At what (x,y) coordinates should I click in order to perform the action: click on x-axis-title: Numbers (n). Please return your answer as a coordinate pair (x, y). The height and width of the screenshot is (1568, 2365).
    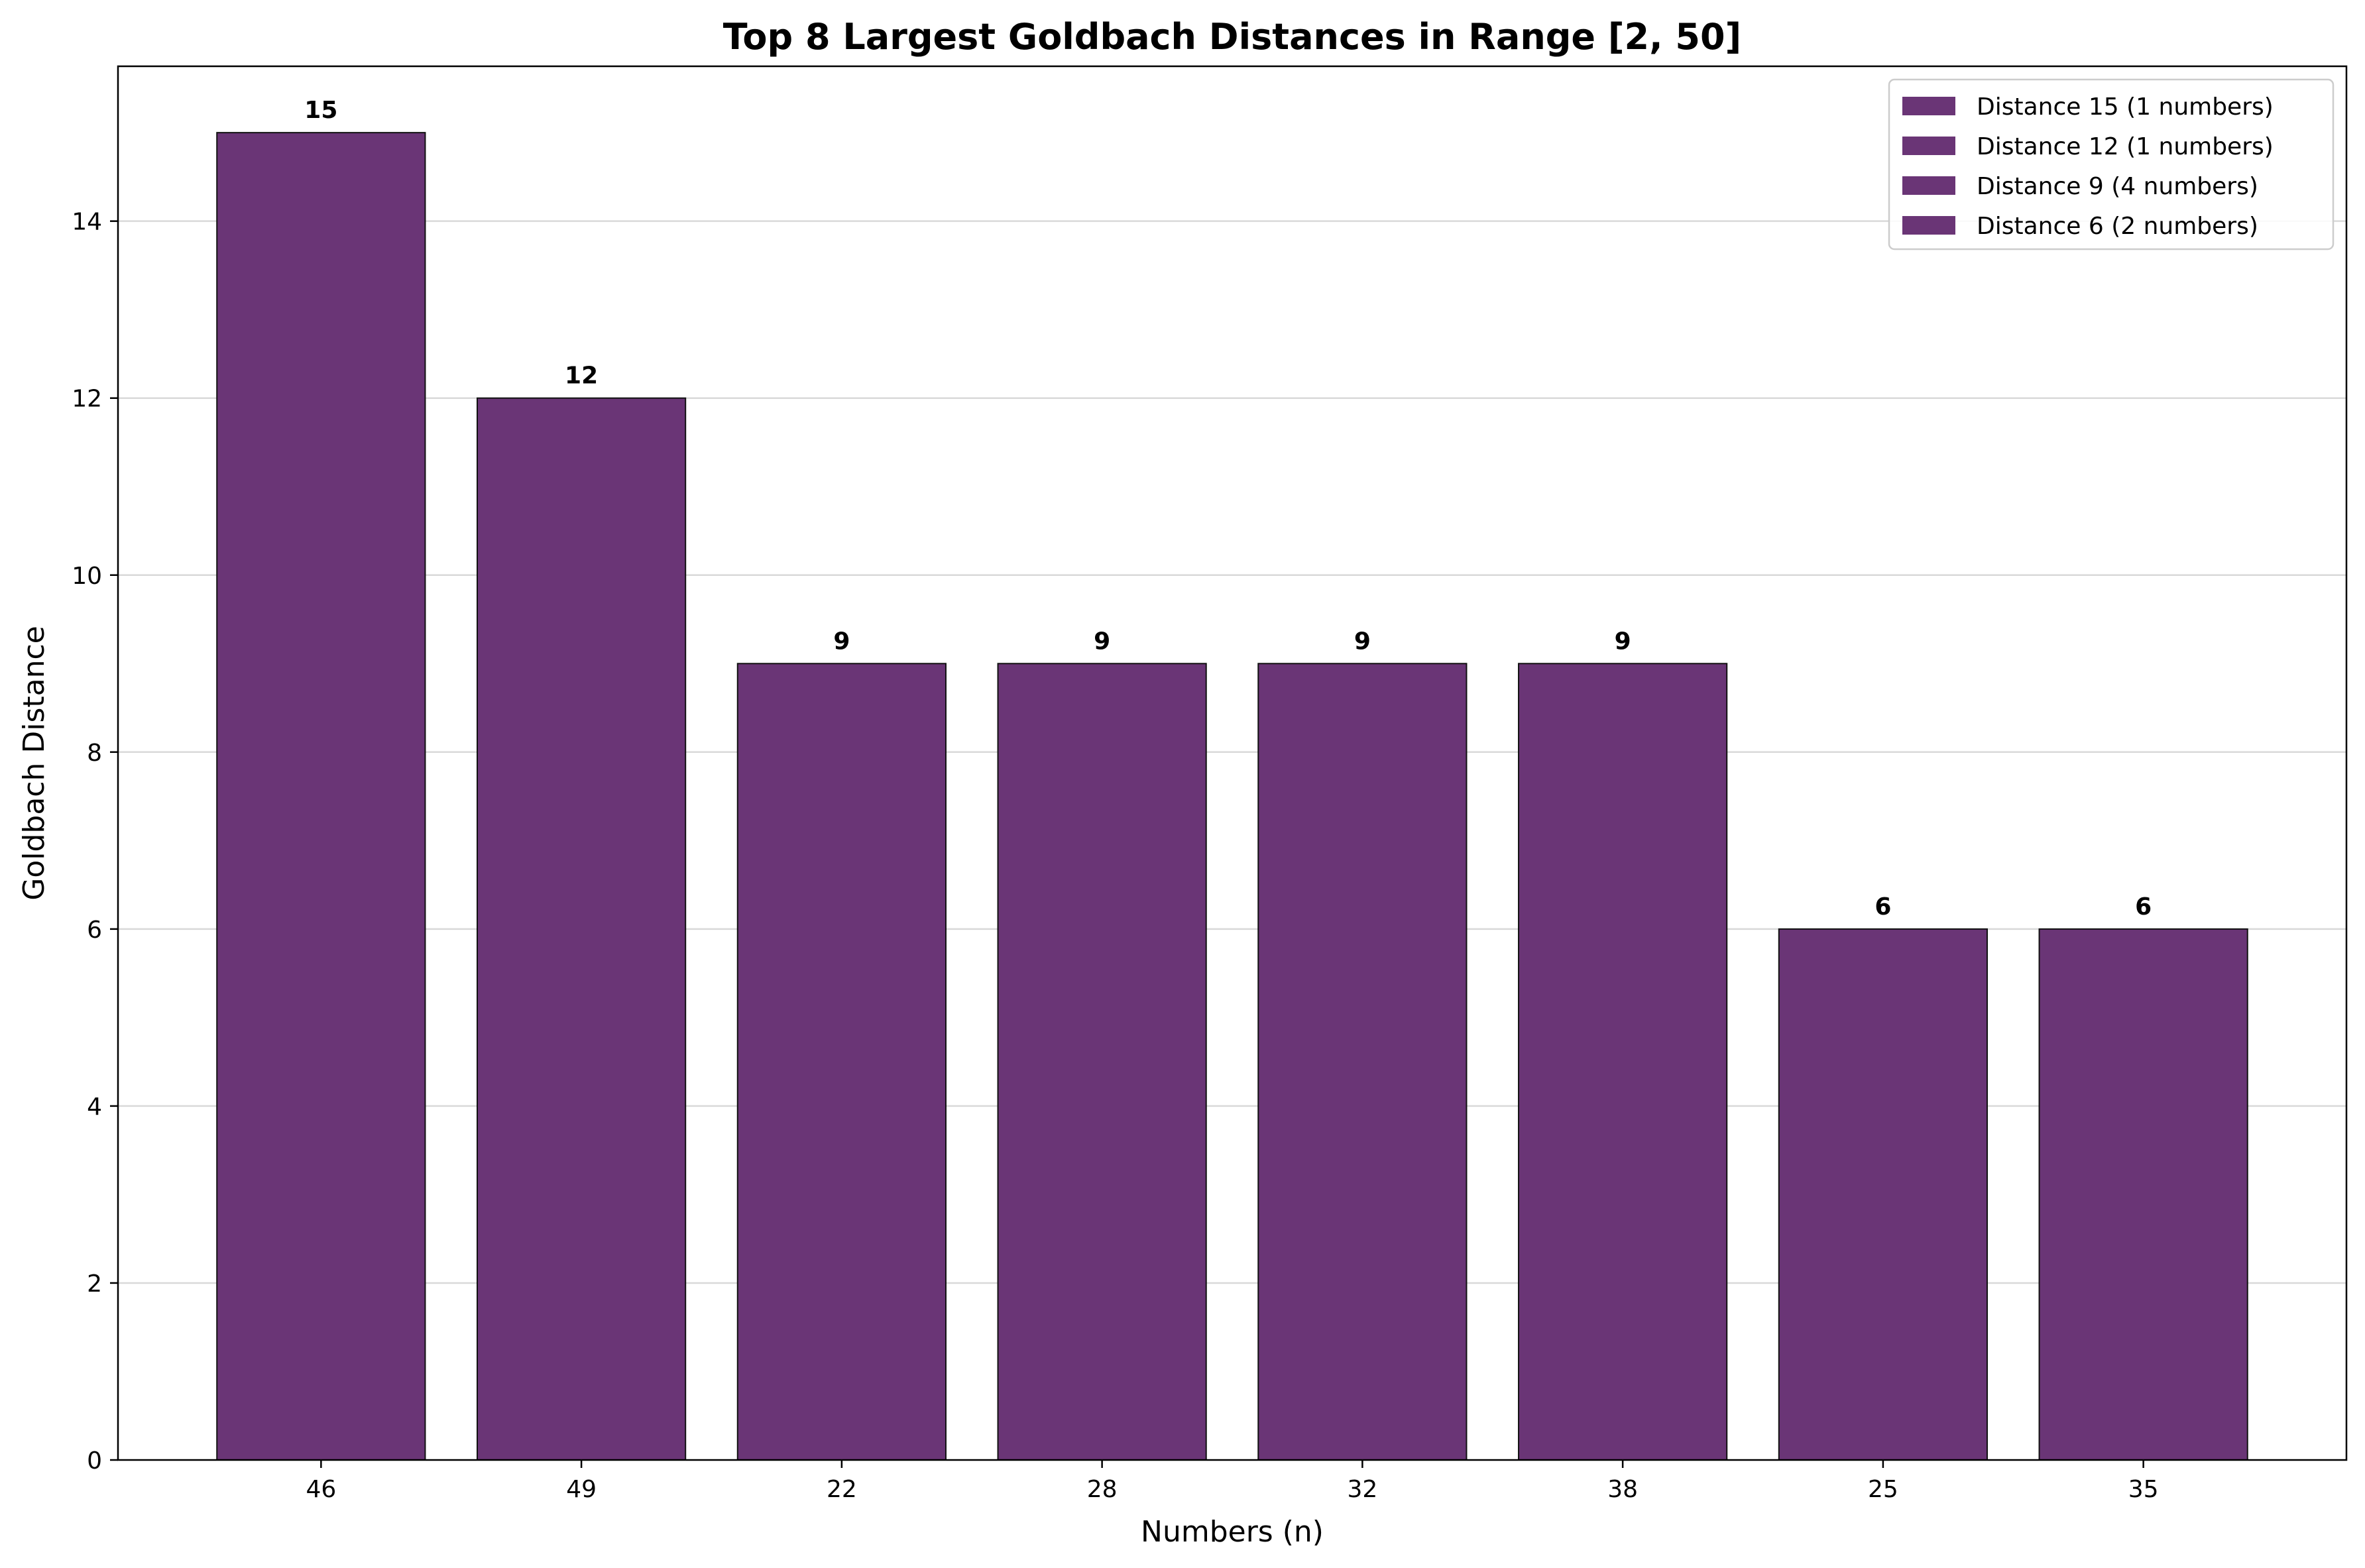
    Looking at the image, I should click on (1232, 1532).